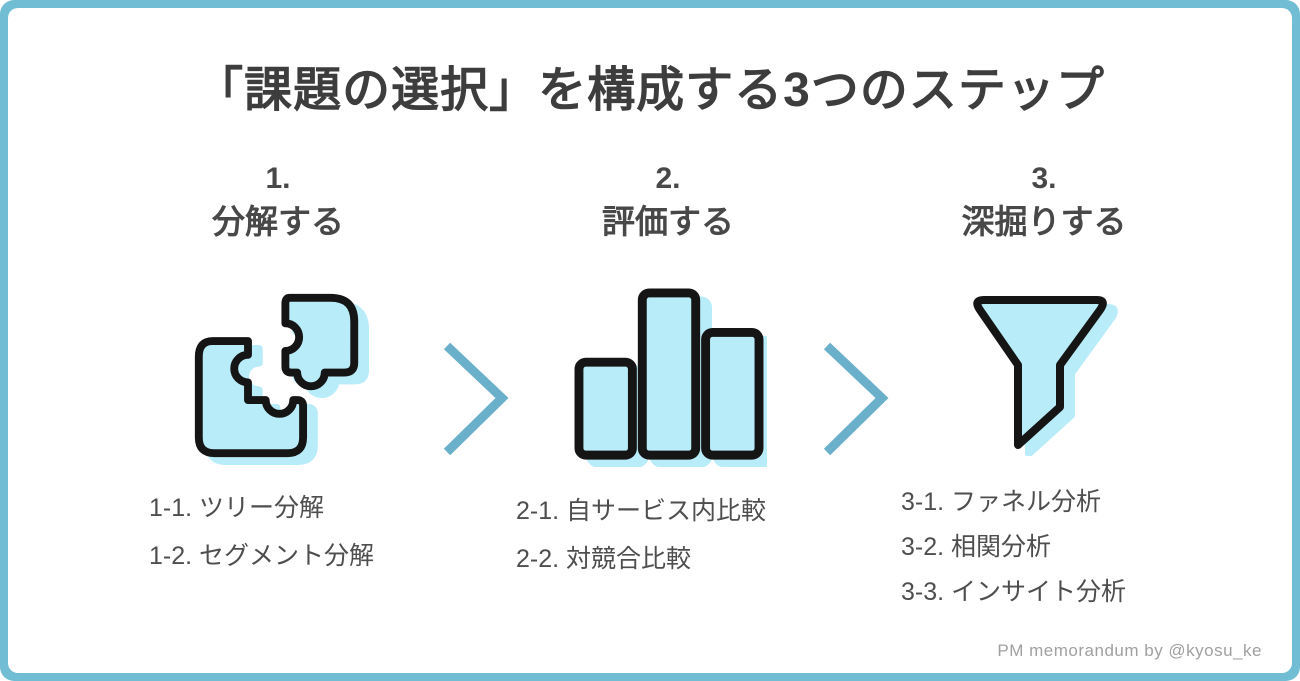 This screenshot has width=1300, height=681. I want to click on step-column-1: 1. 分解する, so click(278, 317).